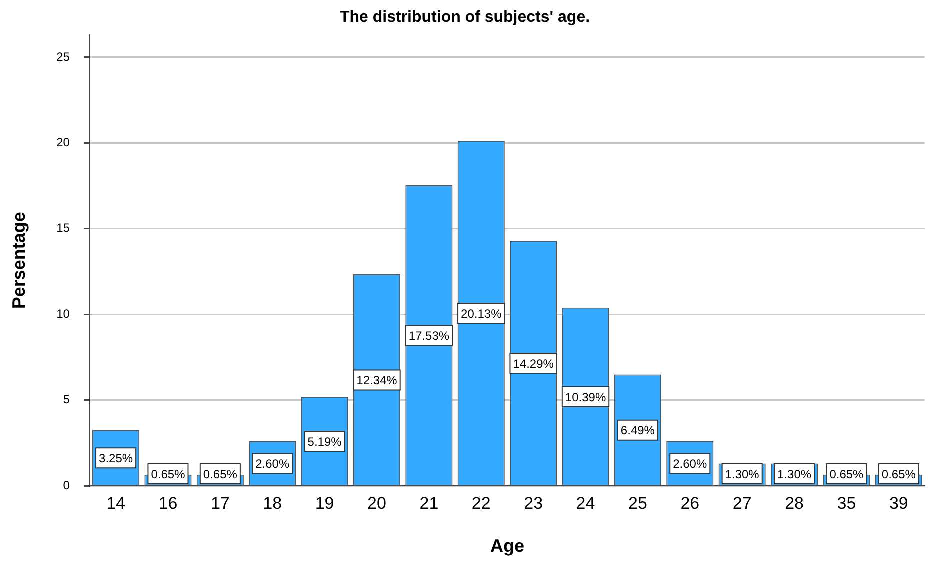 This screenshot has height=567, width=935. What do you see at coordinates (272, 503) in the screenshot?
I see `x-tick-label: 18` at bounding box center [272, 503].